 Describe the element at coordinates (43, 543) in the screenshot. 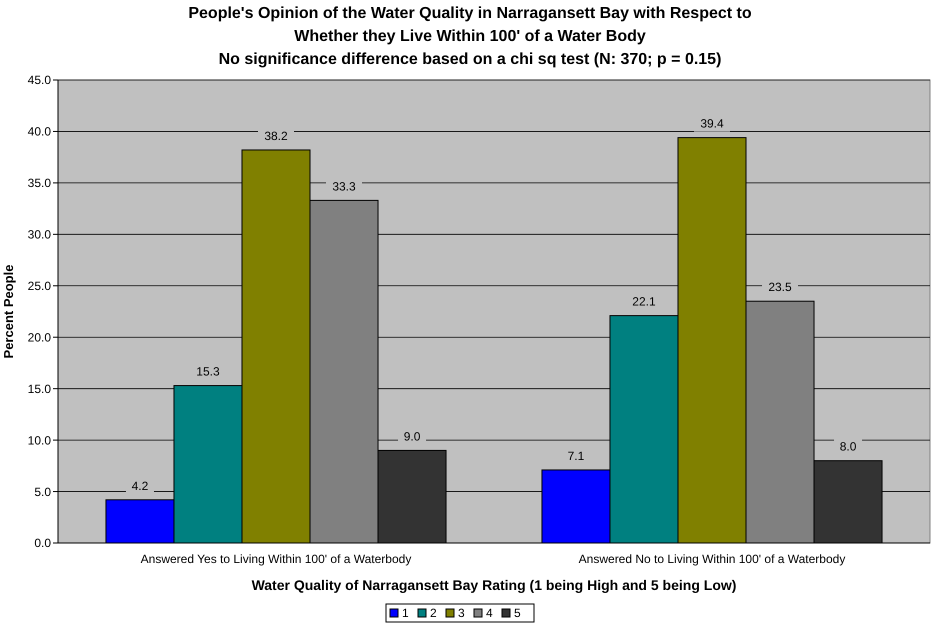

I see `y-tick-label: 0.0` at that location.